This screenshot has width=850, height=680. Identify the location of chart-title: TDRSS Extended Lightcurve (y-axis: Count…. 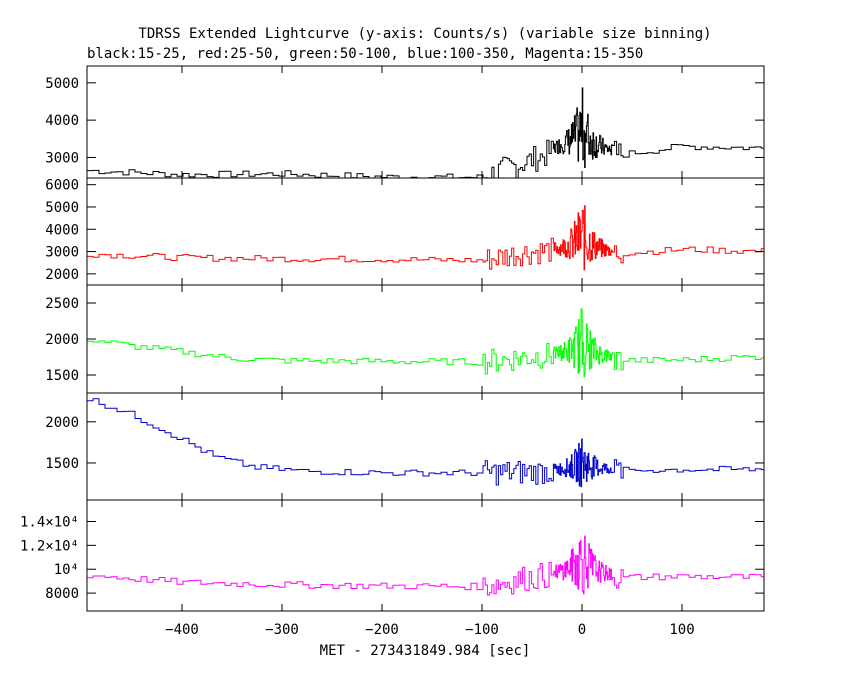
(424, 34).